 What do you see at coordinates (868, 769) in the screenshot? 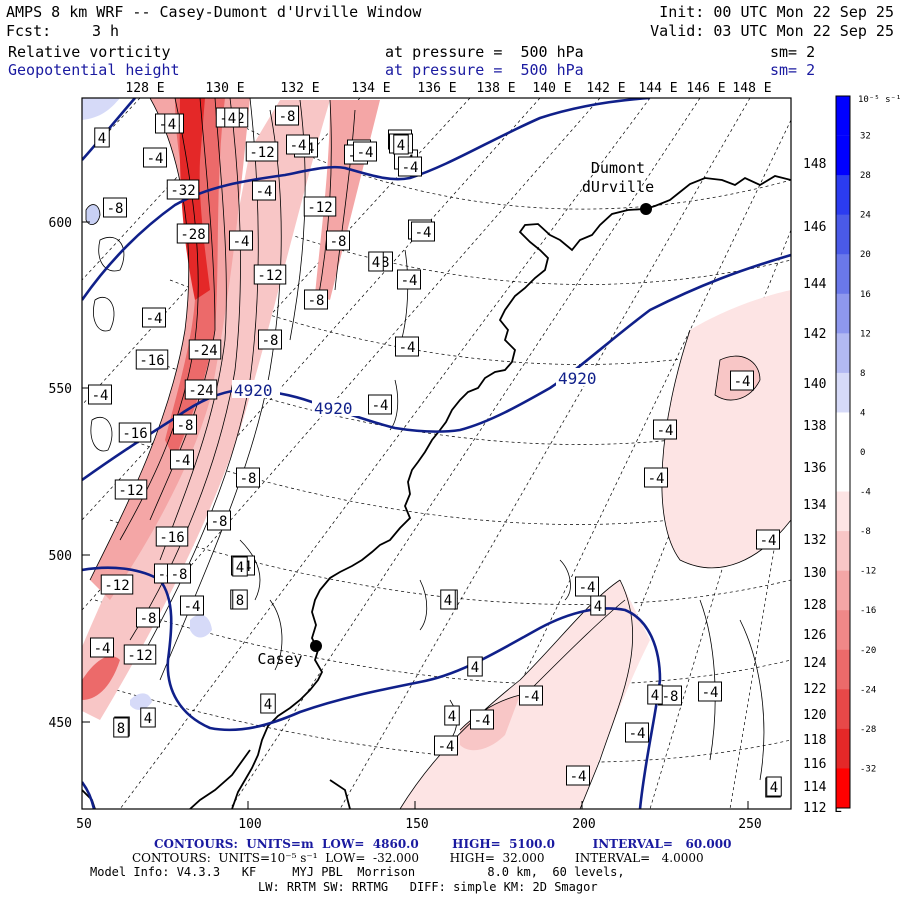
I see `colorbar-label: -32` at bounding box center [868, 769].